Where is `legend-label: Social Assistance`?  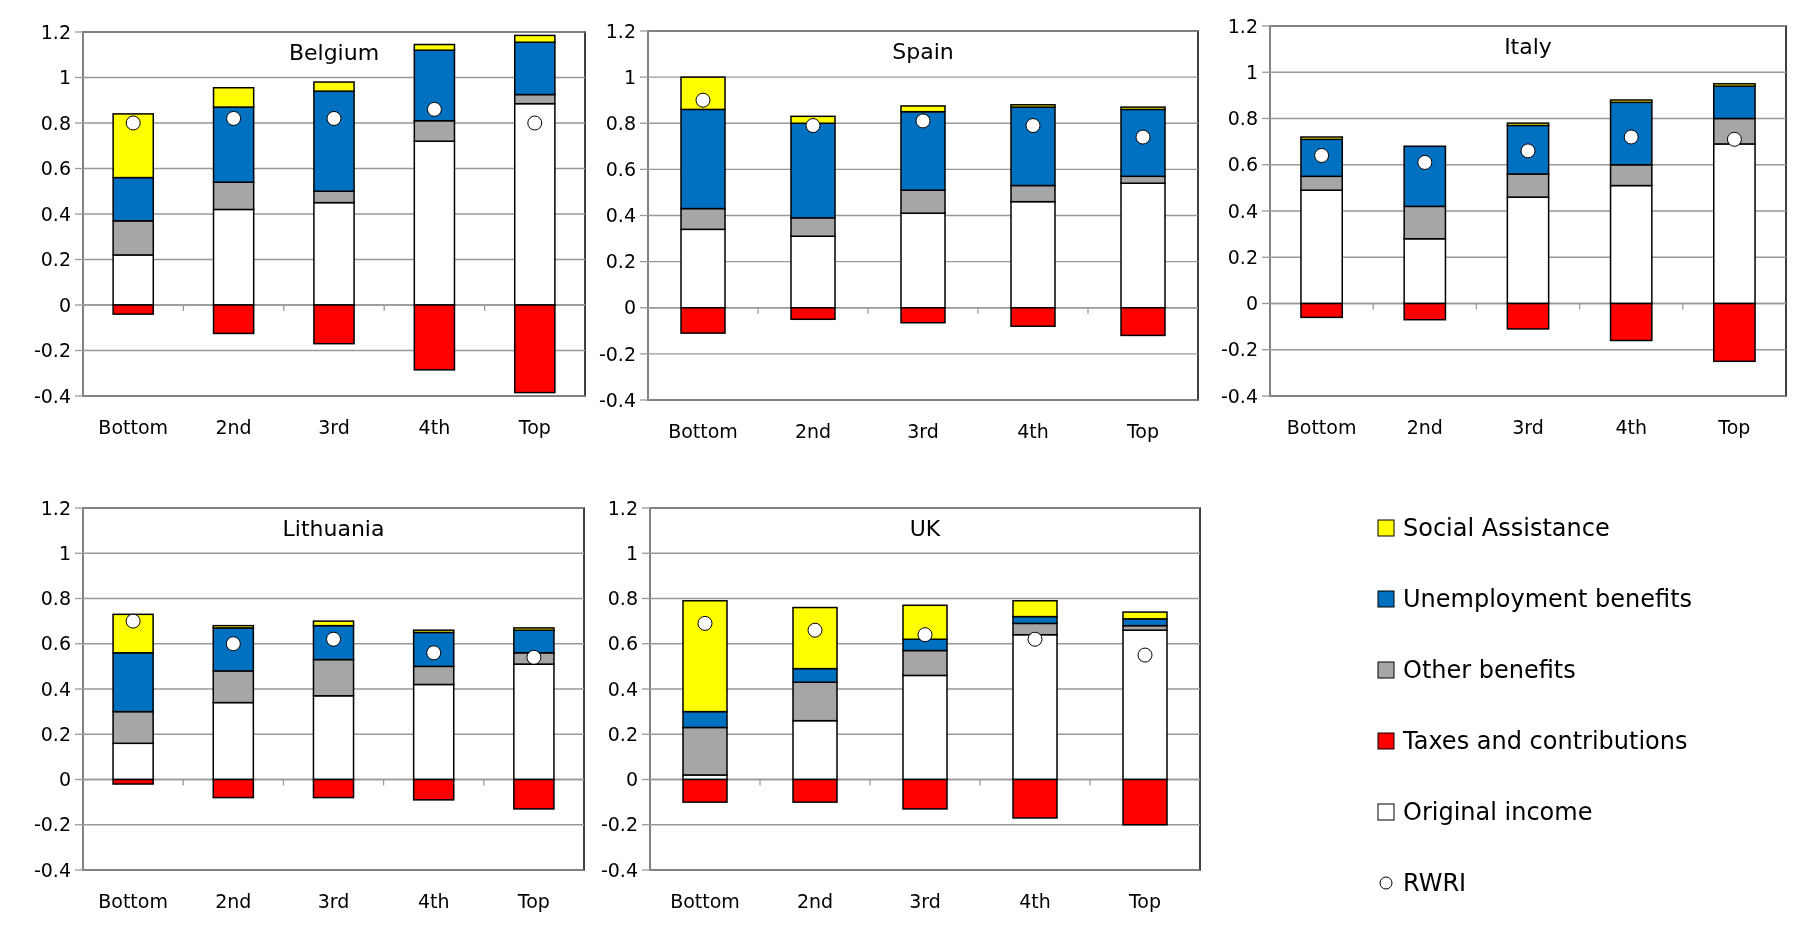 legend-label: Social Assistance is located at coordinates (1506, 528).